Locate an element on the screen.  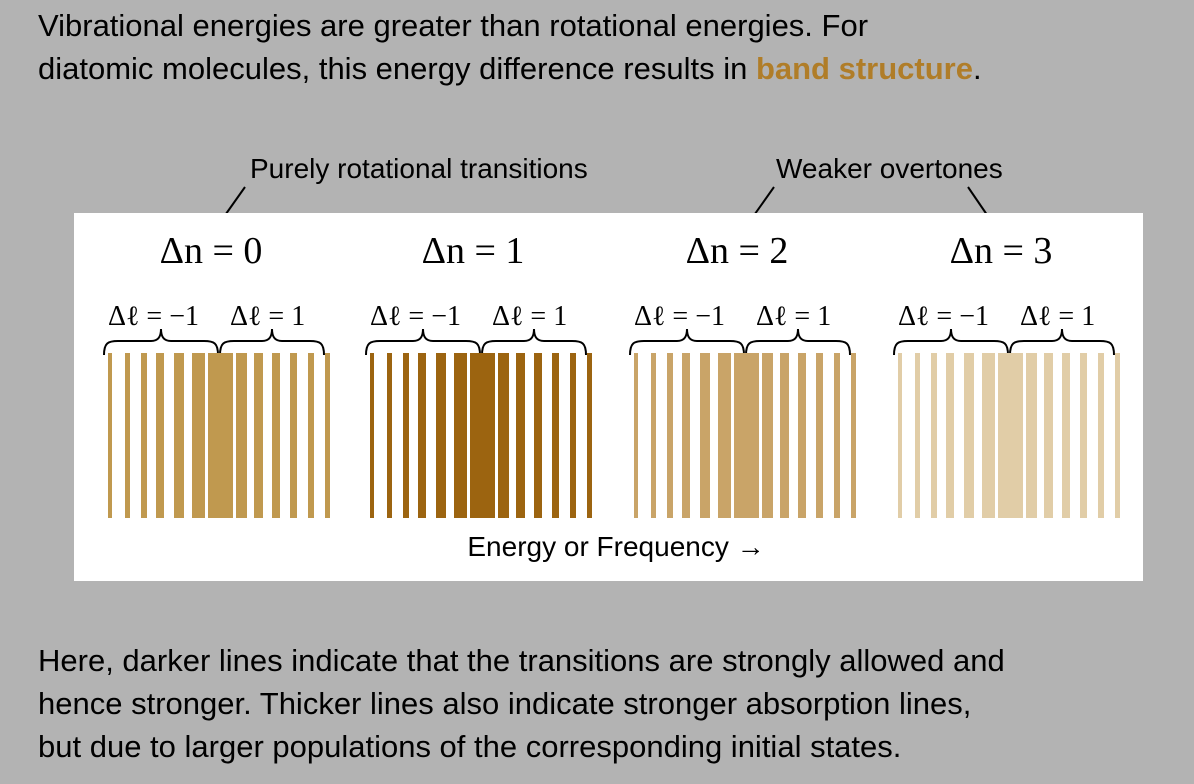
delta-n-label-3: Δn = 3 is located at coordinates (1001, 251).